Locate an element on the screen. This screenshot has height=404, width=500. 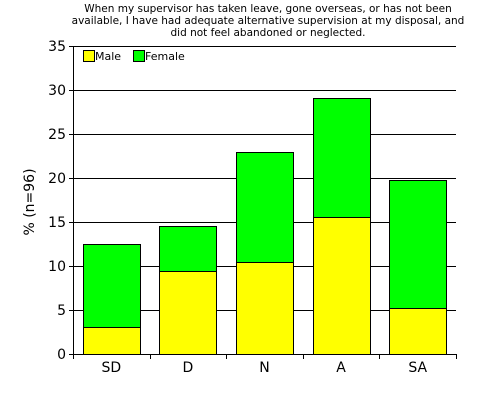
chart-title-line: did not feel abandoned or neglected. is located at coordinates (268, 33).